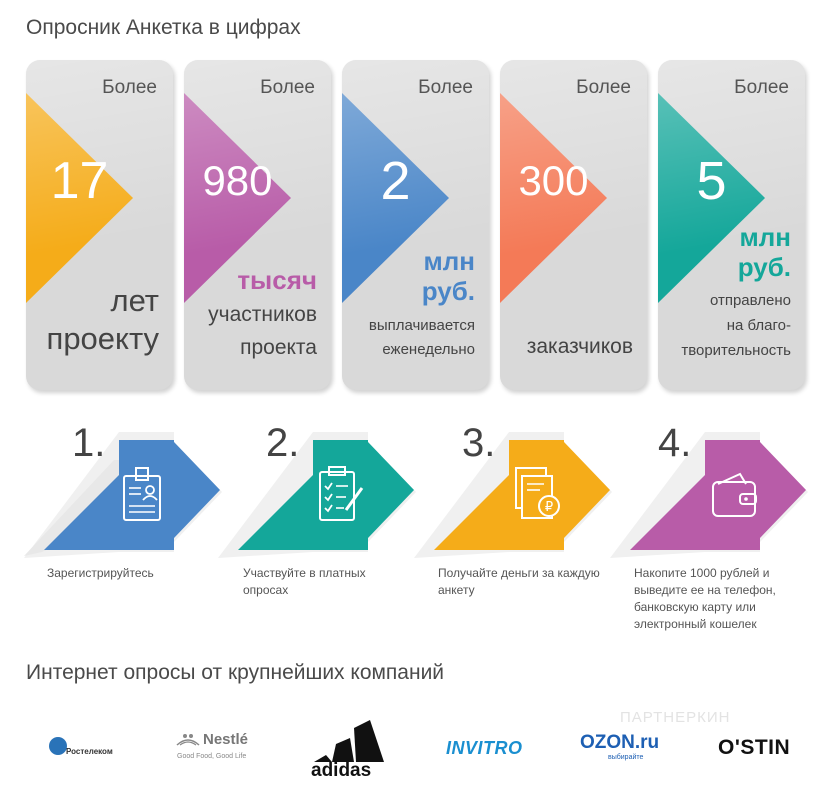  I want to click on stat-description: выплачивается еженедельно, so click(422, 338).